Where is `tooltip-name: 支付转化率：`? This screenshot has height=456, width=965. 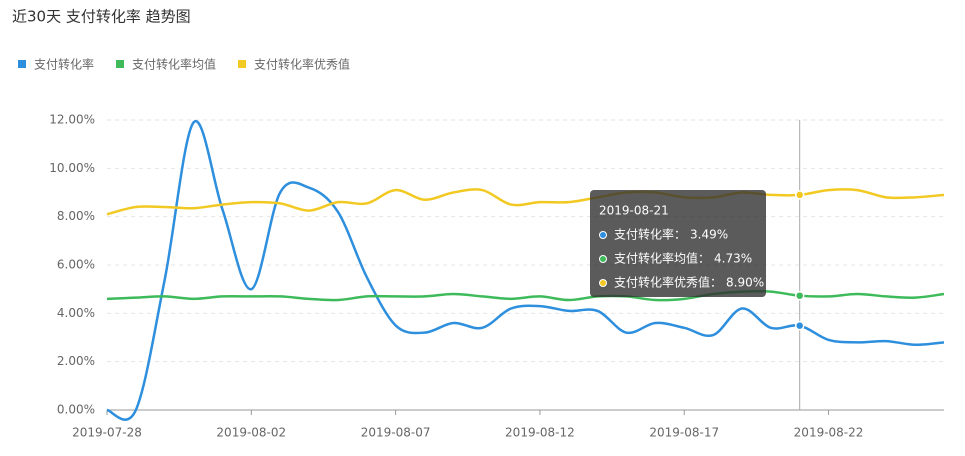 tooltip-name: 支付转化率： is located at coordinates (650, 234).